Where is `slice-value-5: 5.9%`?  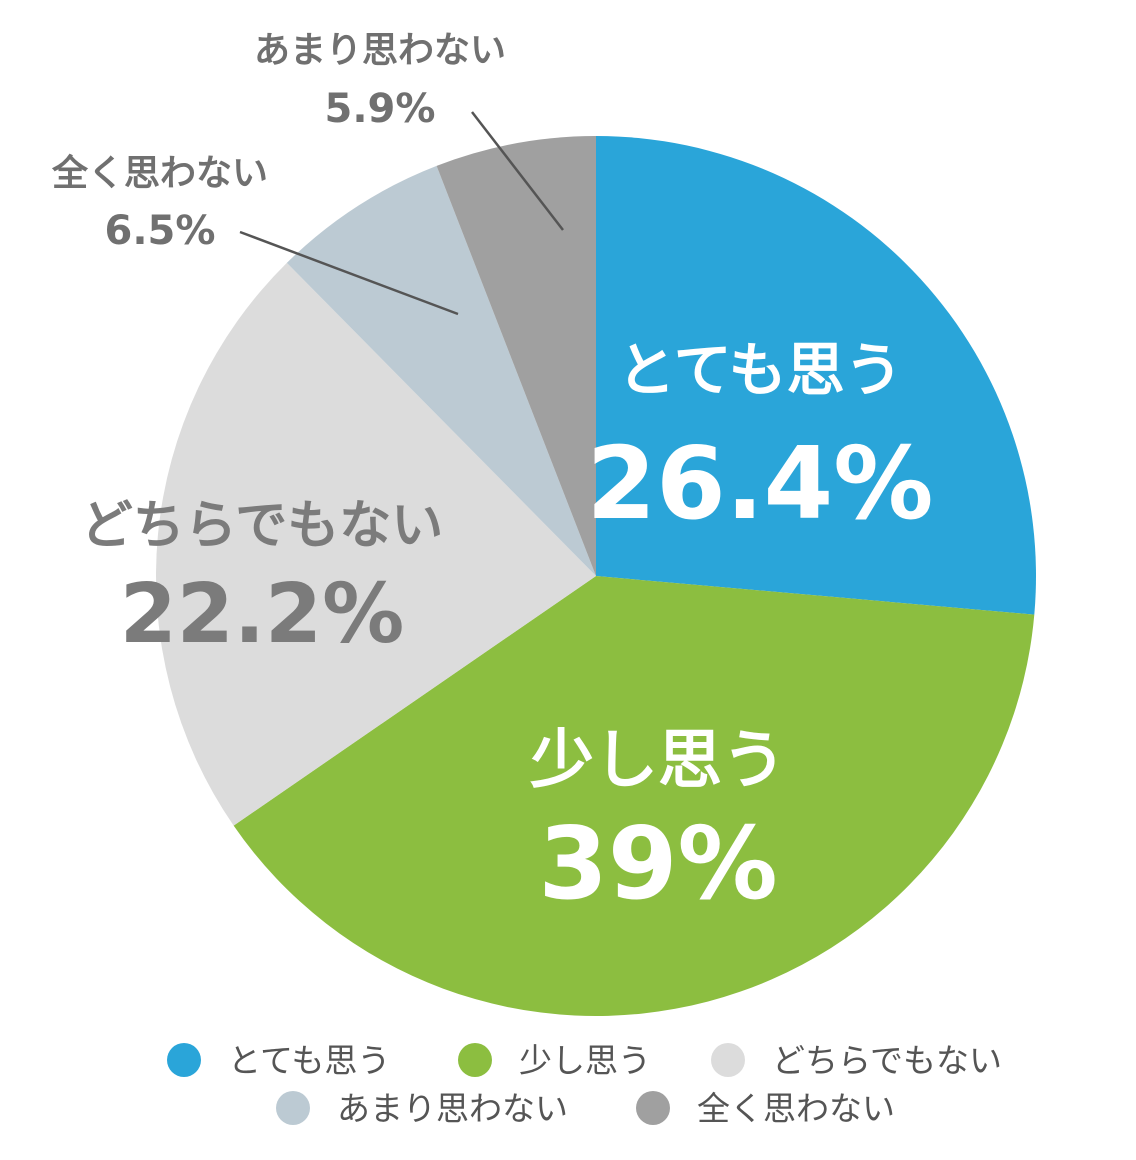
slice-value-5: 5.9% is located at coordinates (380, 109).